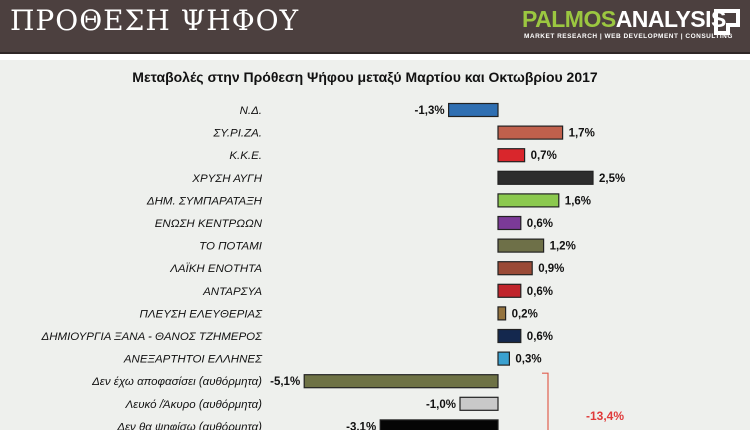 This screenshot has height=430, width=750. Describe the element at coordinates (202, 314) in the screenshot. I see `category-label-9: ΠΛΕΥΣΗ ΕΛΕΥΘΕΡΙΑΣ` at that location.